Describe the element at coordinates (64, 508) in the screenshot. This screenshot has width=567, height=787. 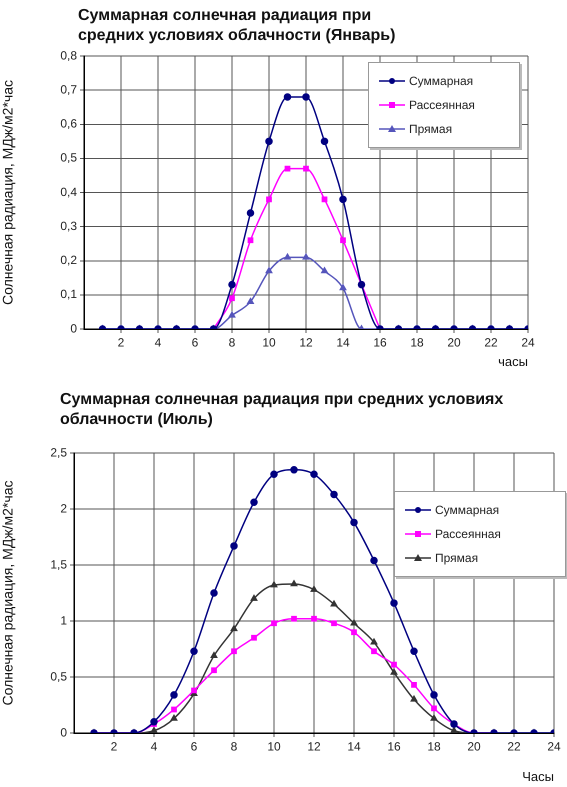
I see `y-tick-label: 2` at that location.